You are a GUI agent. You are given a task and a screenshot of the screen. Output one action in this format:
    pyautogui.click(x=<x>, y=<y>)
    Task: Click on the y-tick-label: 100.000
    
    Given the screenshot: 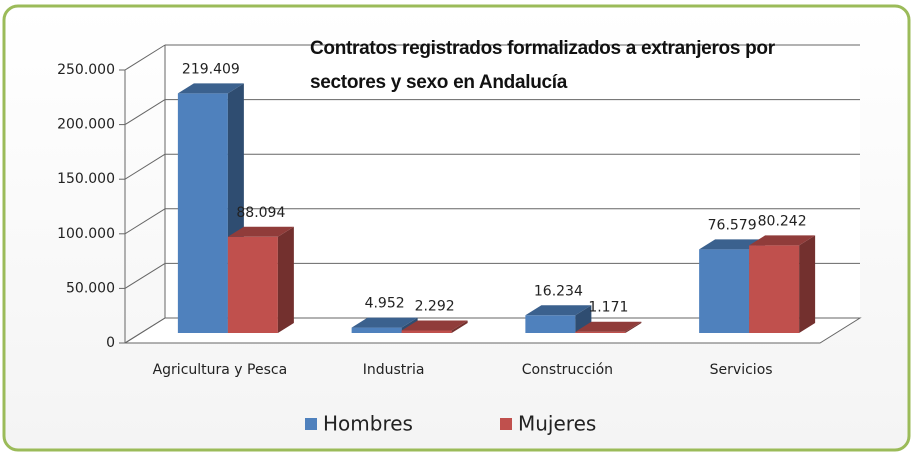 What is the action you would take?
    pyautogui.click(x=86, y=234)
    